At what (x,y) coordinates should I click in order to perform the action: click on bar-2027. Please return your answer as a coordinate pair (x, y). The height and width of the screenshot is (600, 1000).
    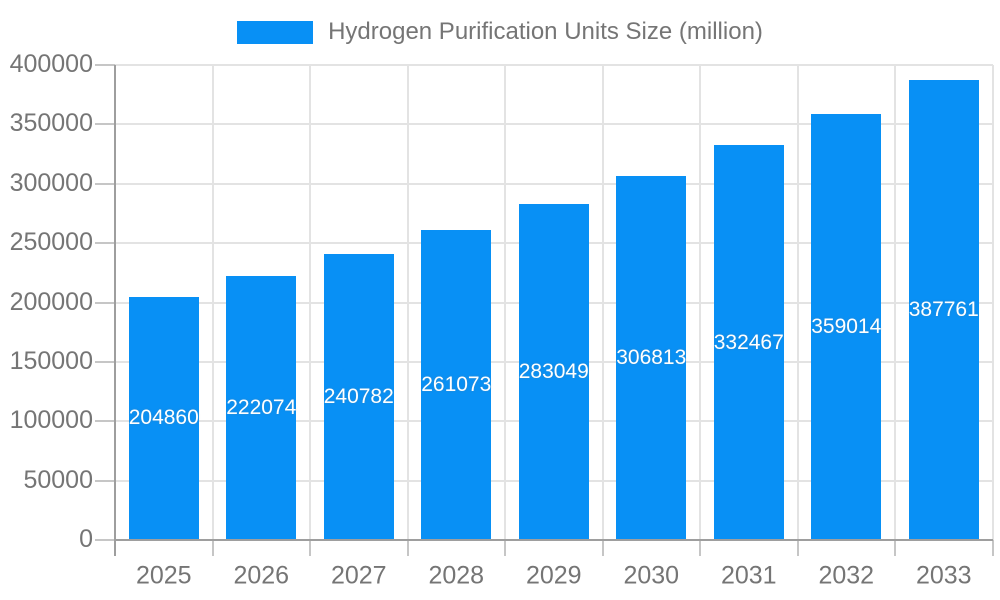
    Looking at the image, I should click on (358, 397).